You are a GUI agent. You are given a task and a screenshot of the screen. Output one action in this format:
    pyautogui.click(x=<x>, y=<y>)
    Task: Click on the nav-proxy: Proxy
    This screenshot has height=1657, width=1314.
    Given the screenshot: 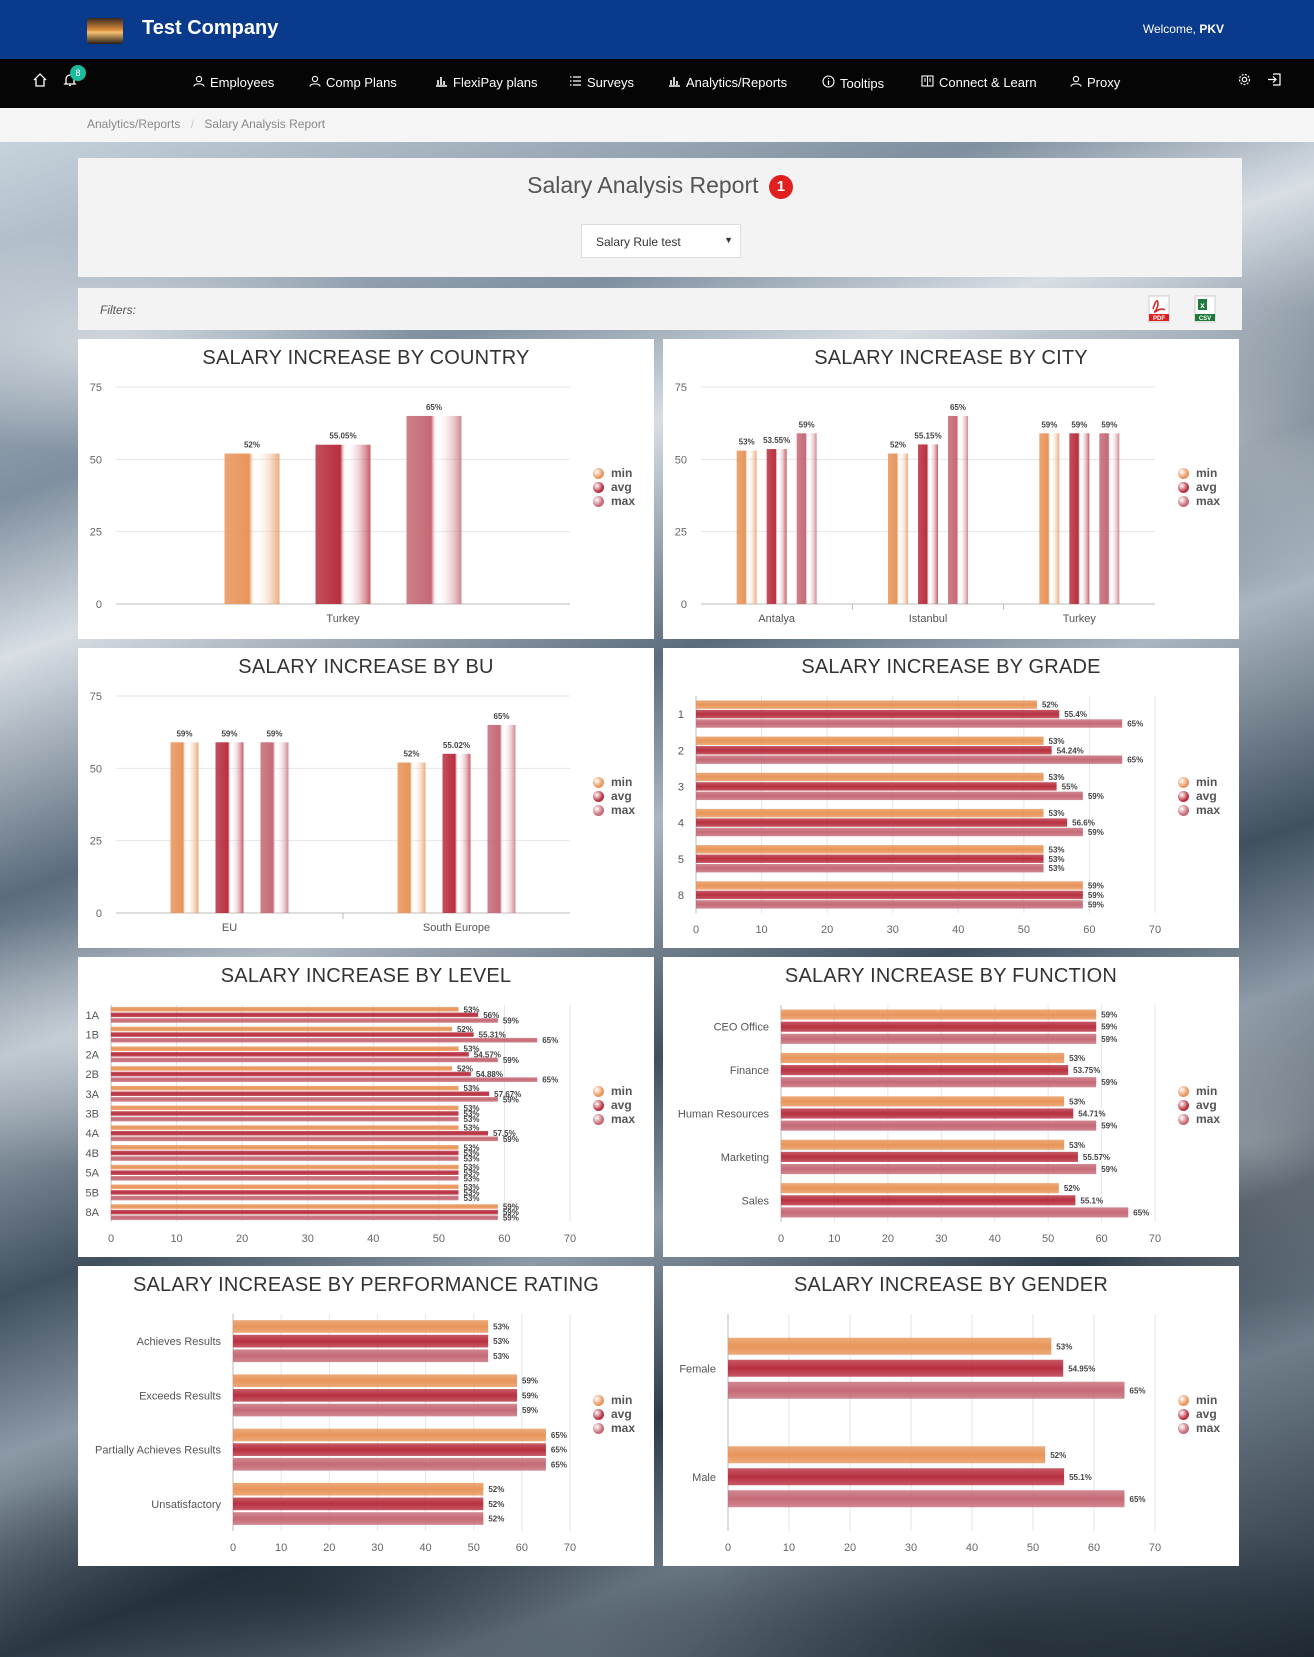 What is the action you would take?
    pyautogui.click(x=1095, y=82)
    